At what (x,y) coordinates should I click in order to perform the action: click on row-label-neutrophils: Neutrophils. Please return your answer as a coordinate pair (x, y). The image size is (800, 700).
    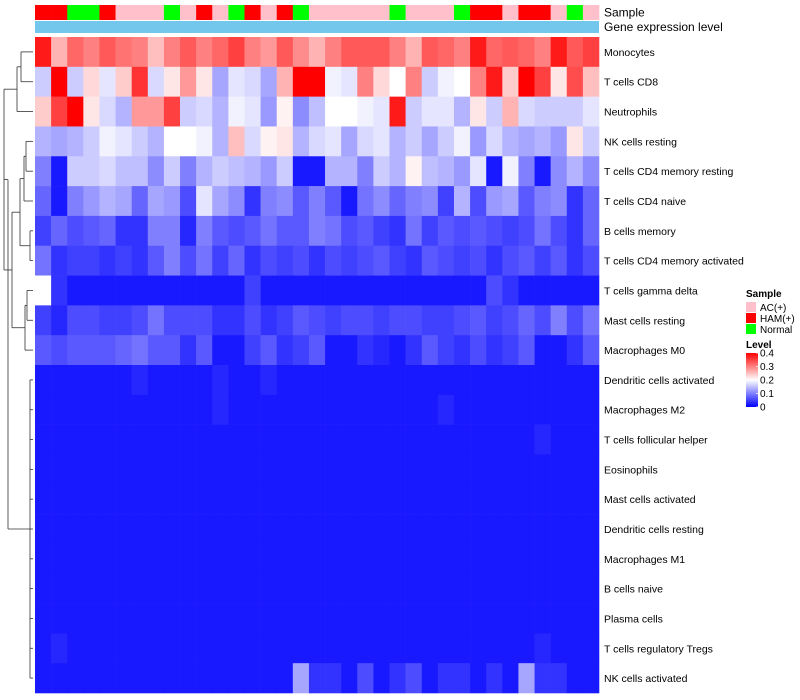
    Looking at the image, I should click on (630, 113).